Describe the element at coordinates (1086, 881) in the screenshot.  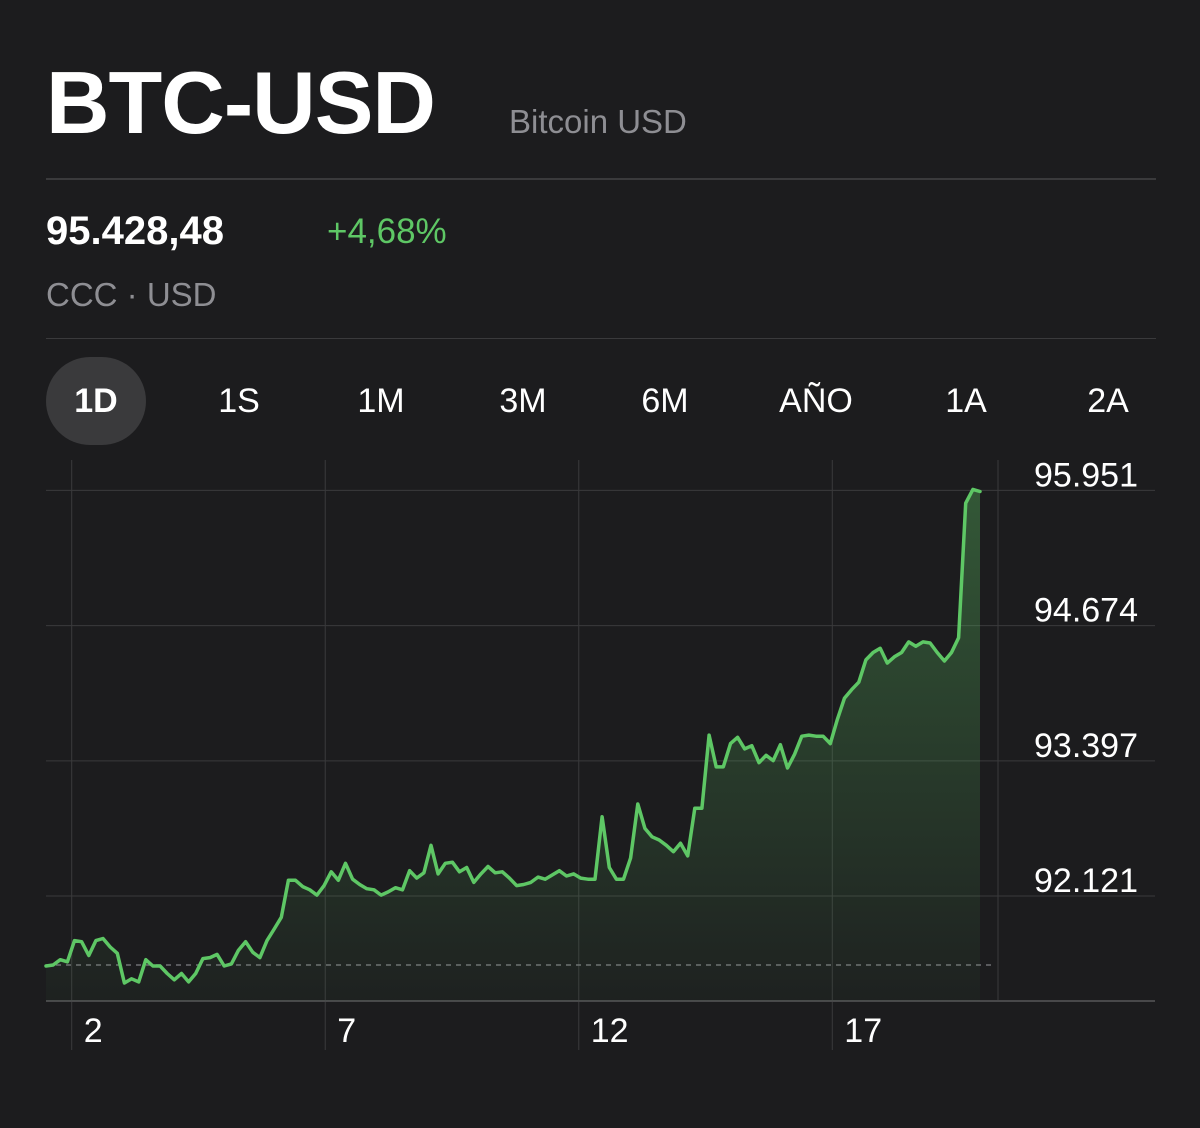
I see `y-tick-label: 92.121` at that location.